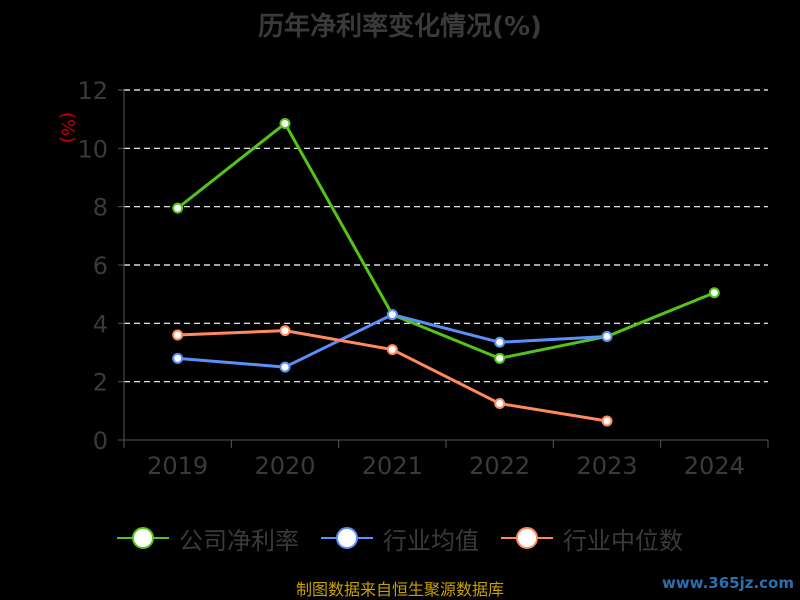 The width and height of the screenshot is (800, 600). What do you see at coordinates (727, 583) in the screenshot?
I see `watermark-logo: www.365jz.com` at bounding box center [727, 583].